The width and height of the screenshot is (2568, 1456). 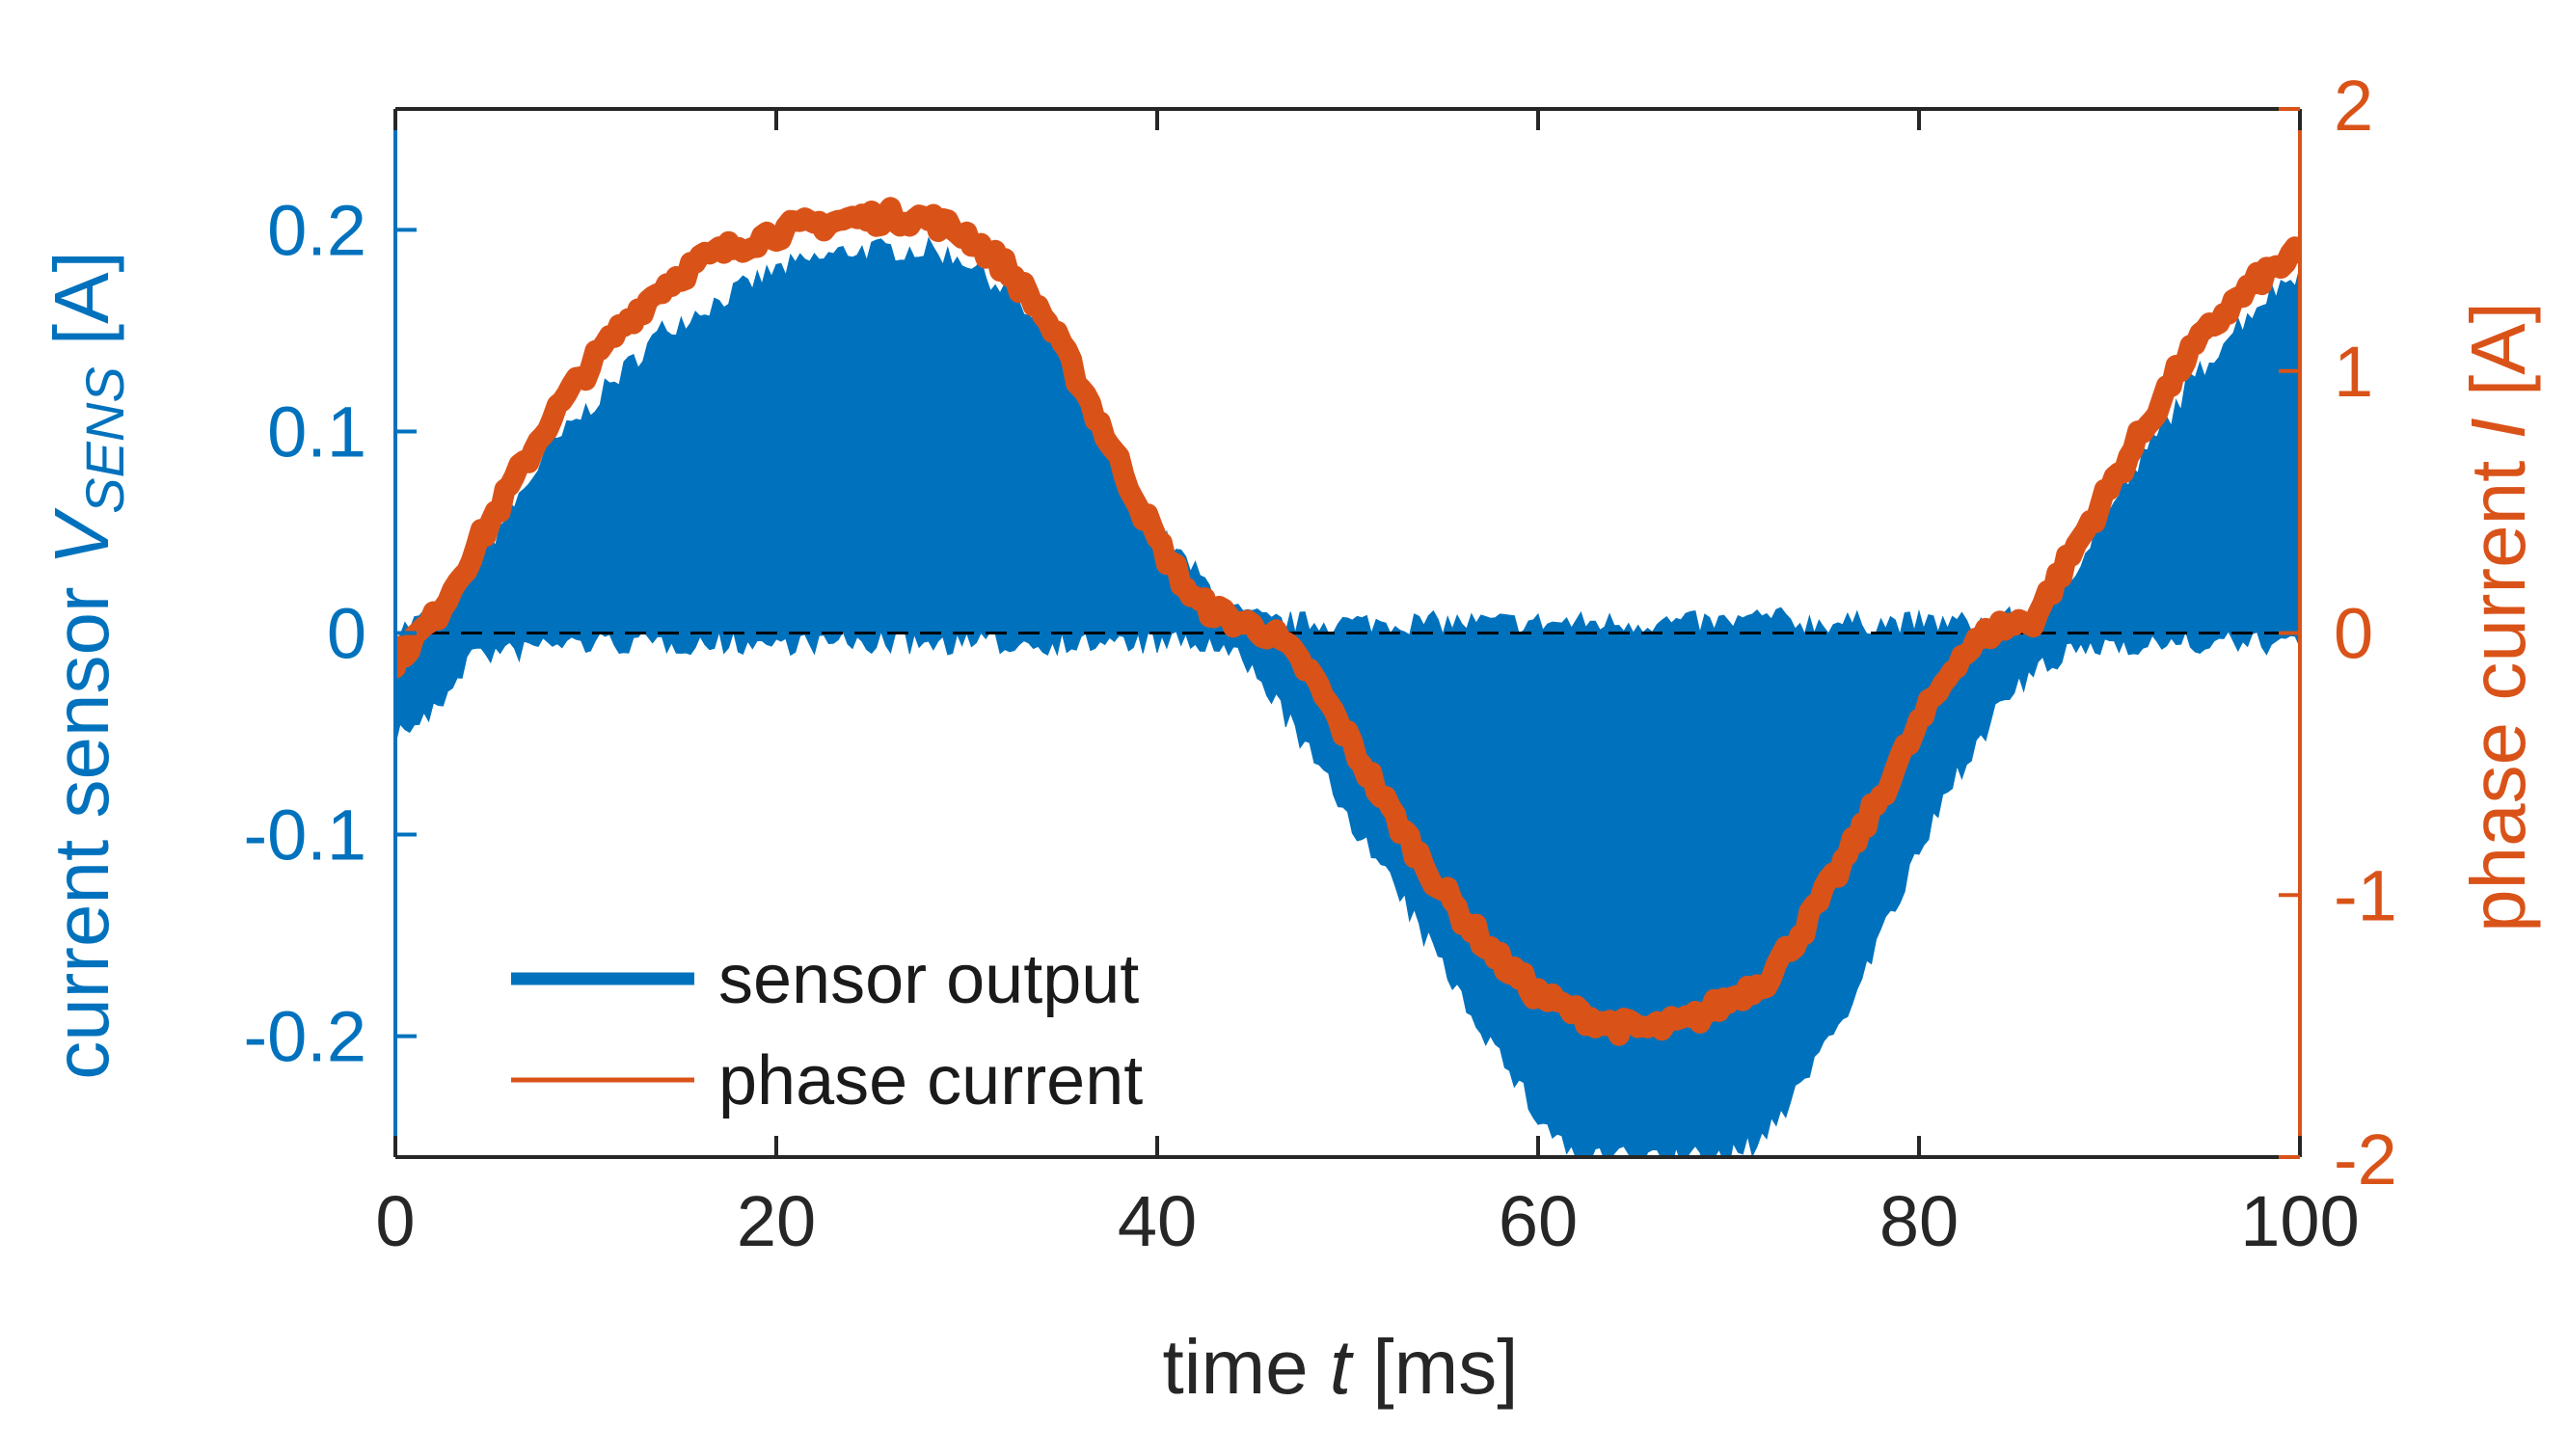 I want to click on y-left-tick-label: 0, so click(x=346, y=634).